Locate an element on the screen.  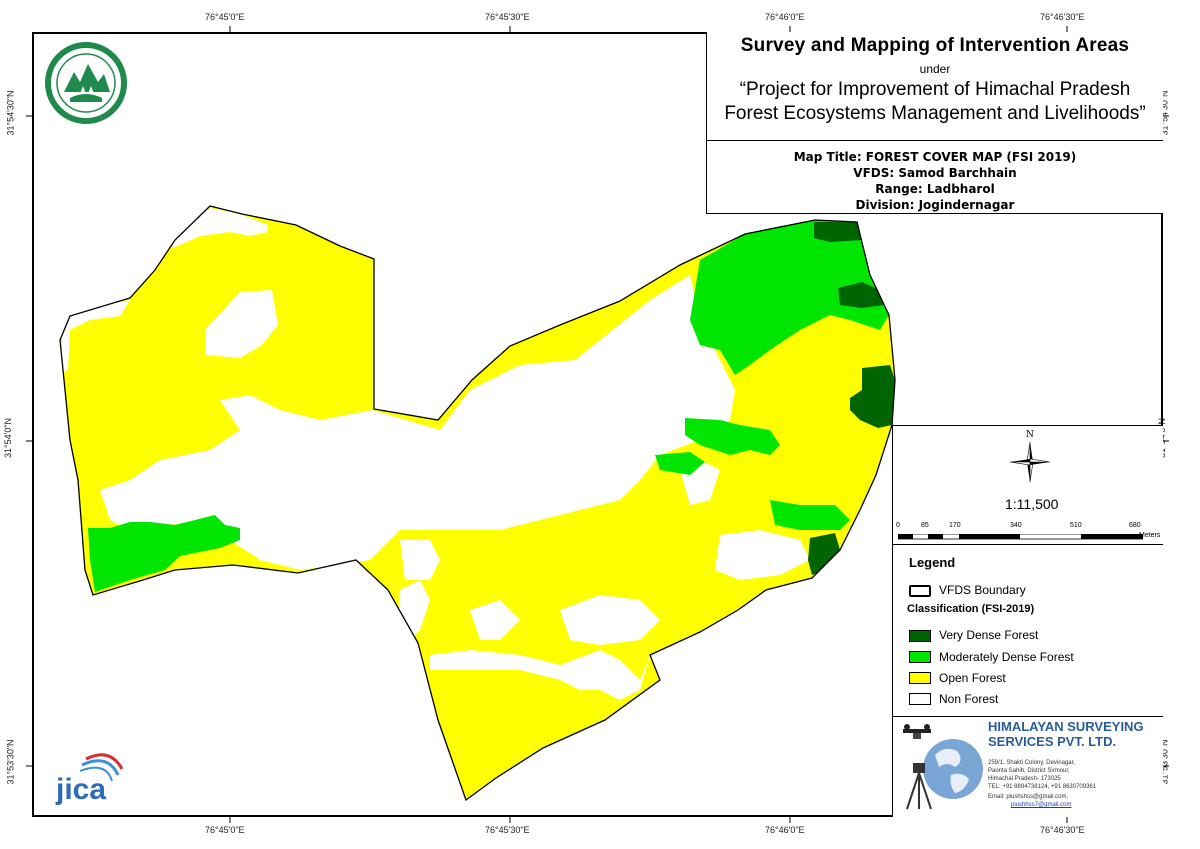
division-name: Division: Jogindernagar is located at coordinates (935, 205).